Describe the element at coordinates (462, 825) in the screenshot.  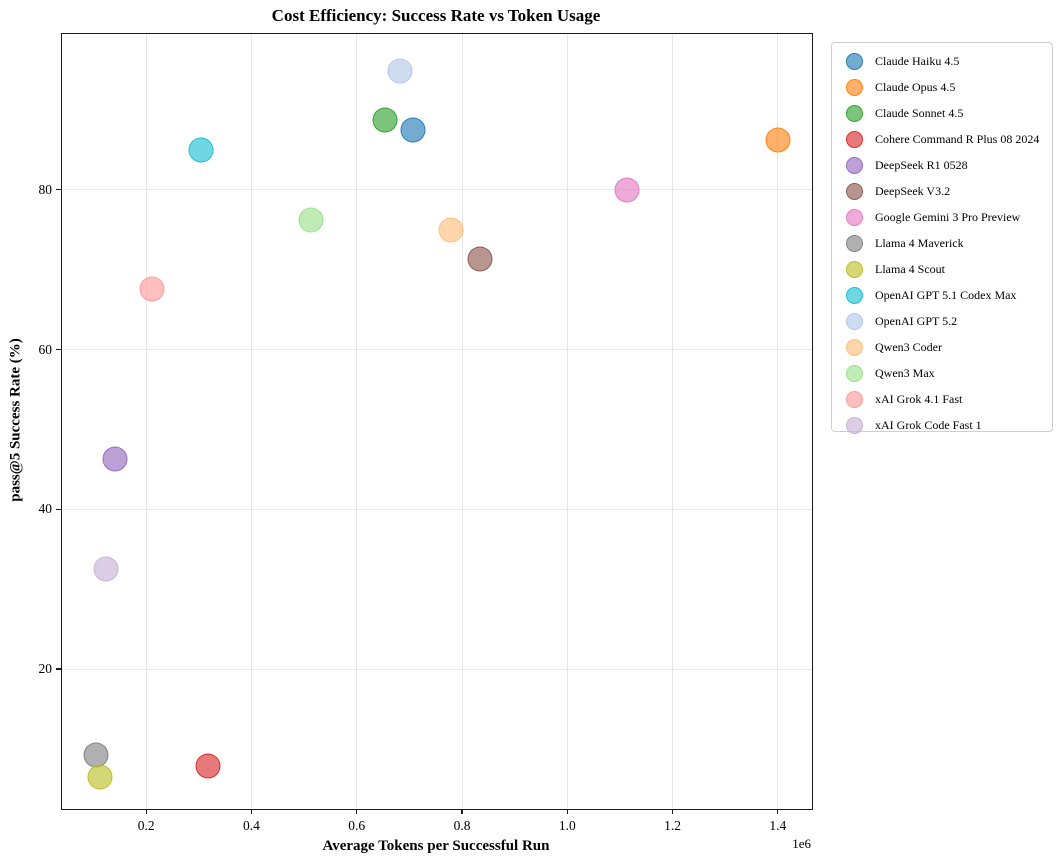
I see `x-tick-label: 0.8` at that location.